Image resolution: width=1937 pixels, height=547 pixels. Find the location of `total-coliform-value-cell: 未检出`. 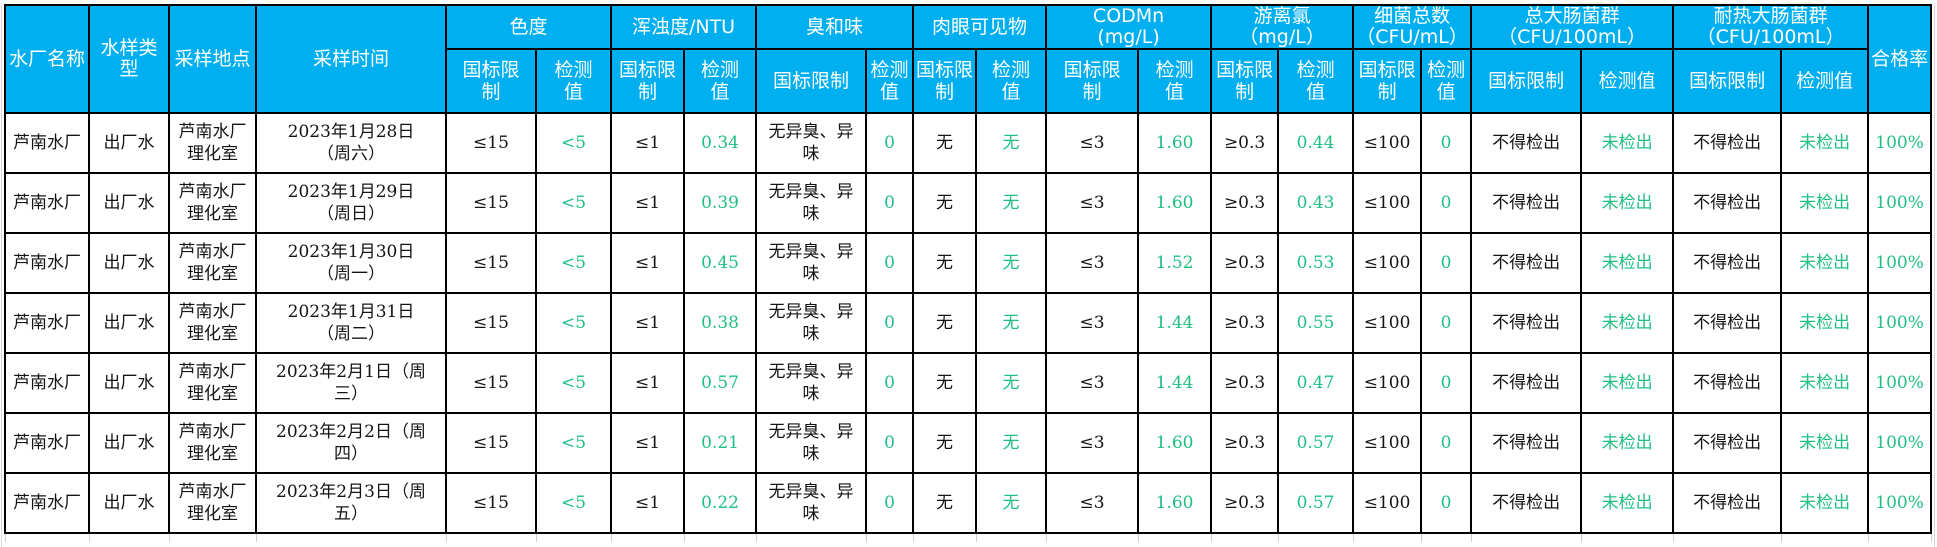

total-coliform-value-cell: 未检出 is located at coordinates (1627, 203).